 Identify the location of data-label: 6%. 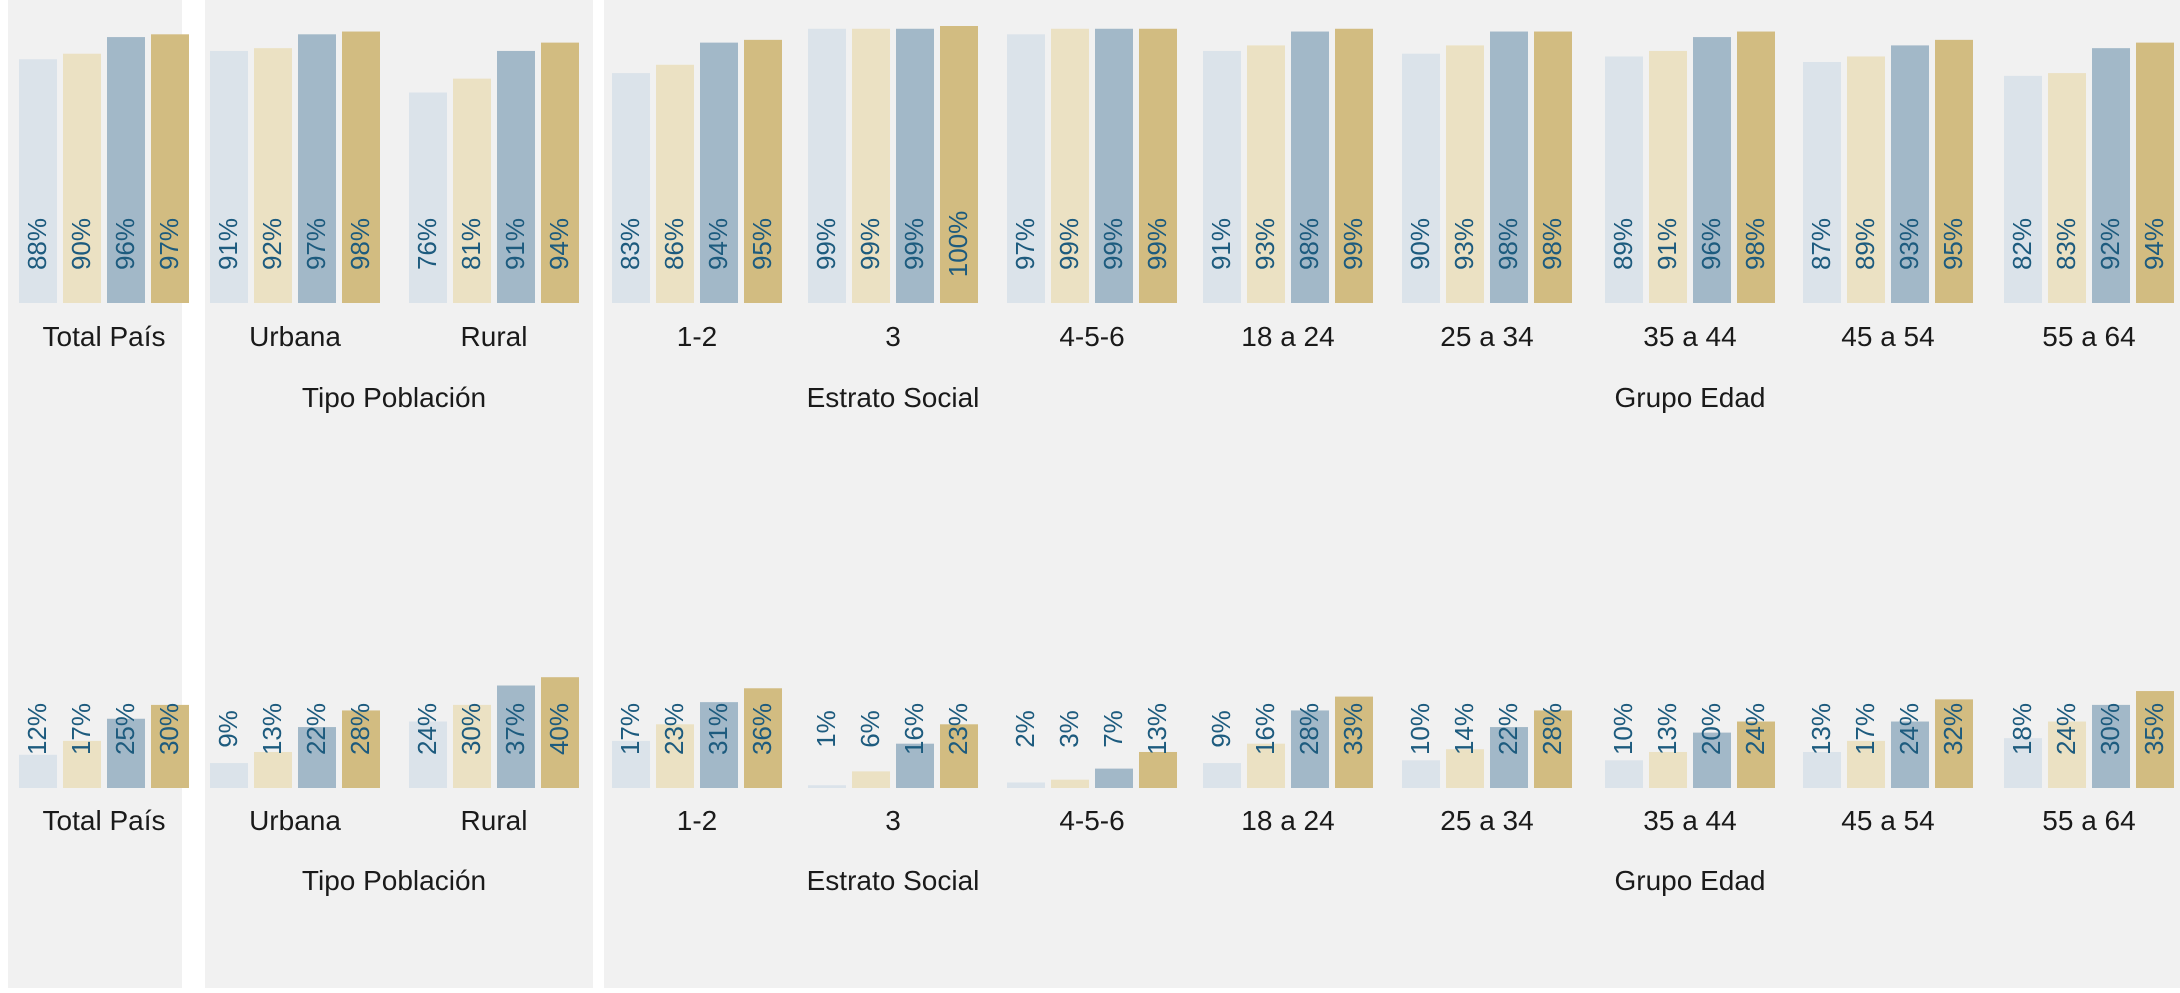
(870, 729).